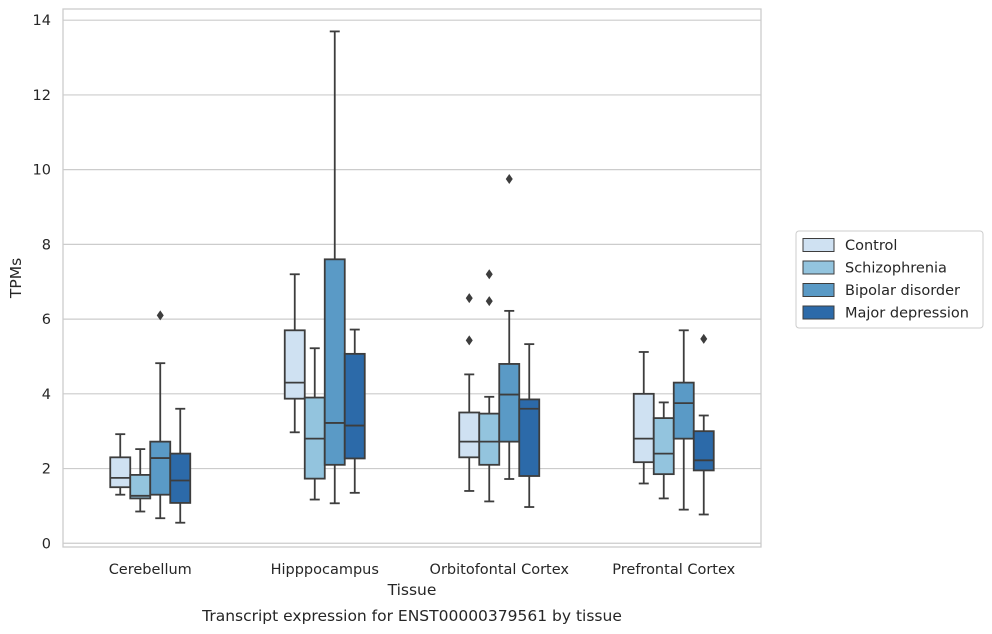 The width and height of the screenshot is (992, 634). I want to click on x-tick-label: Cerebellum, so click(150, 570).